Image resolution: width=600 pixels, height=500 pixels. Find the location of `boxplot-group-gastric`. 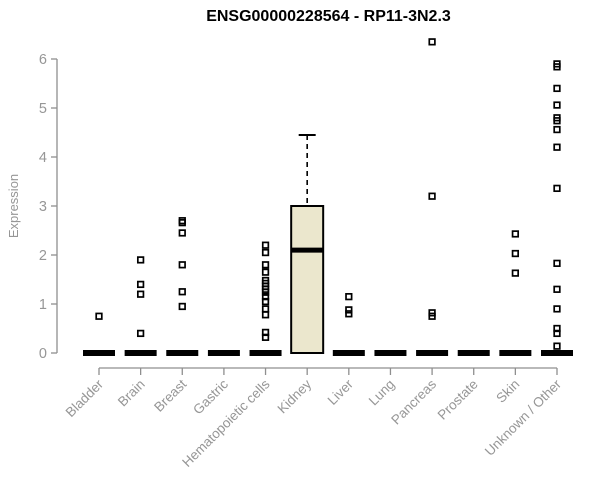

boxplot-group-gastric is located at coordinates (223, 353).